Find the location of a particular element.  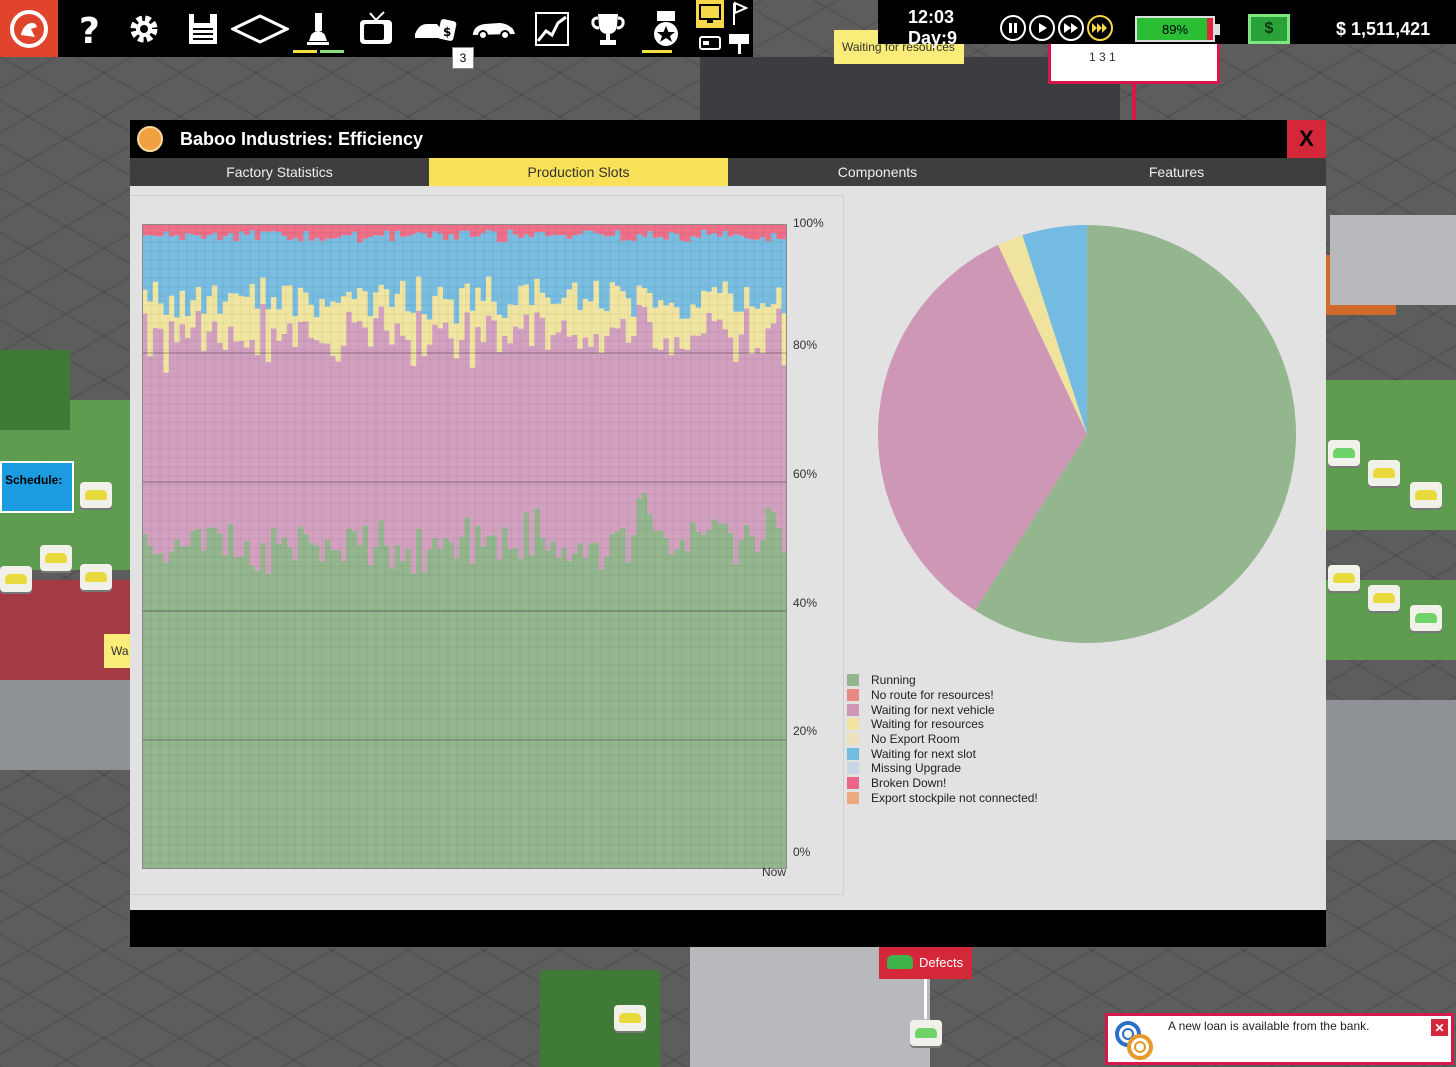

cash-icon: $ is located at coordinates (1269, 29).